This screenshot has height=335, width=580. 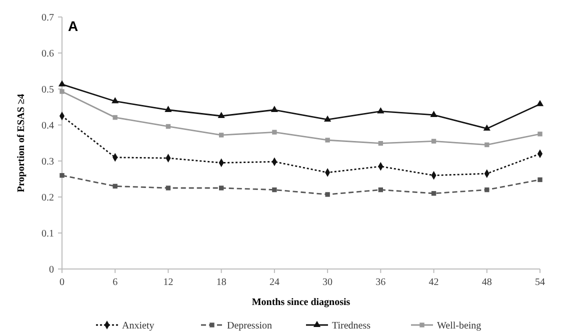 I want to click on y-tick-label: 0.7, so click(x=48, y=18).